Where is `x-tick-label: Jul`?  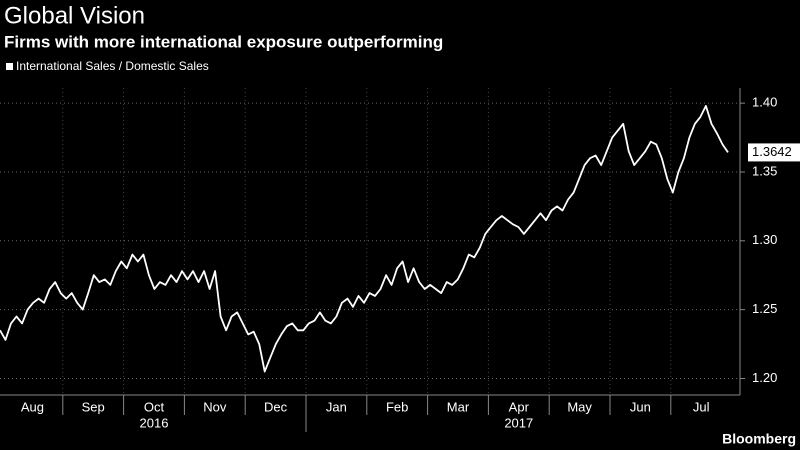
x-tick-label: Jul is located at coordinates (701, 406).